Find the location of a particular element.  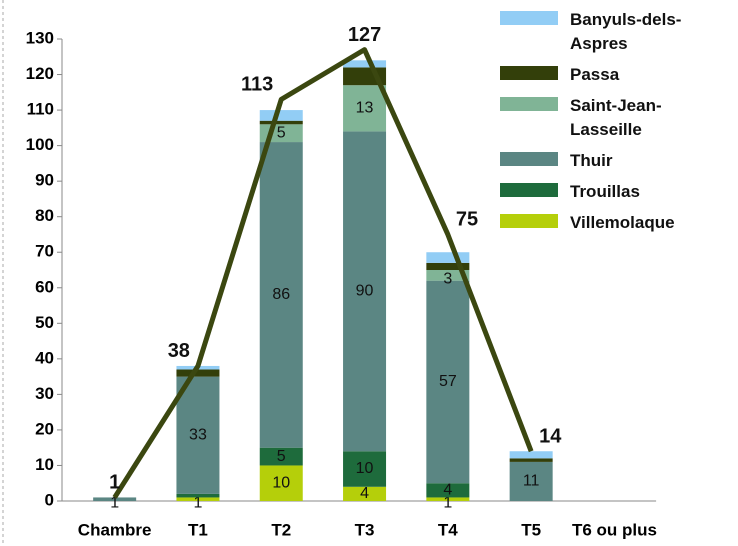

legend-entry: Trouillas is located at coordinates (618, 192).